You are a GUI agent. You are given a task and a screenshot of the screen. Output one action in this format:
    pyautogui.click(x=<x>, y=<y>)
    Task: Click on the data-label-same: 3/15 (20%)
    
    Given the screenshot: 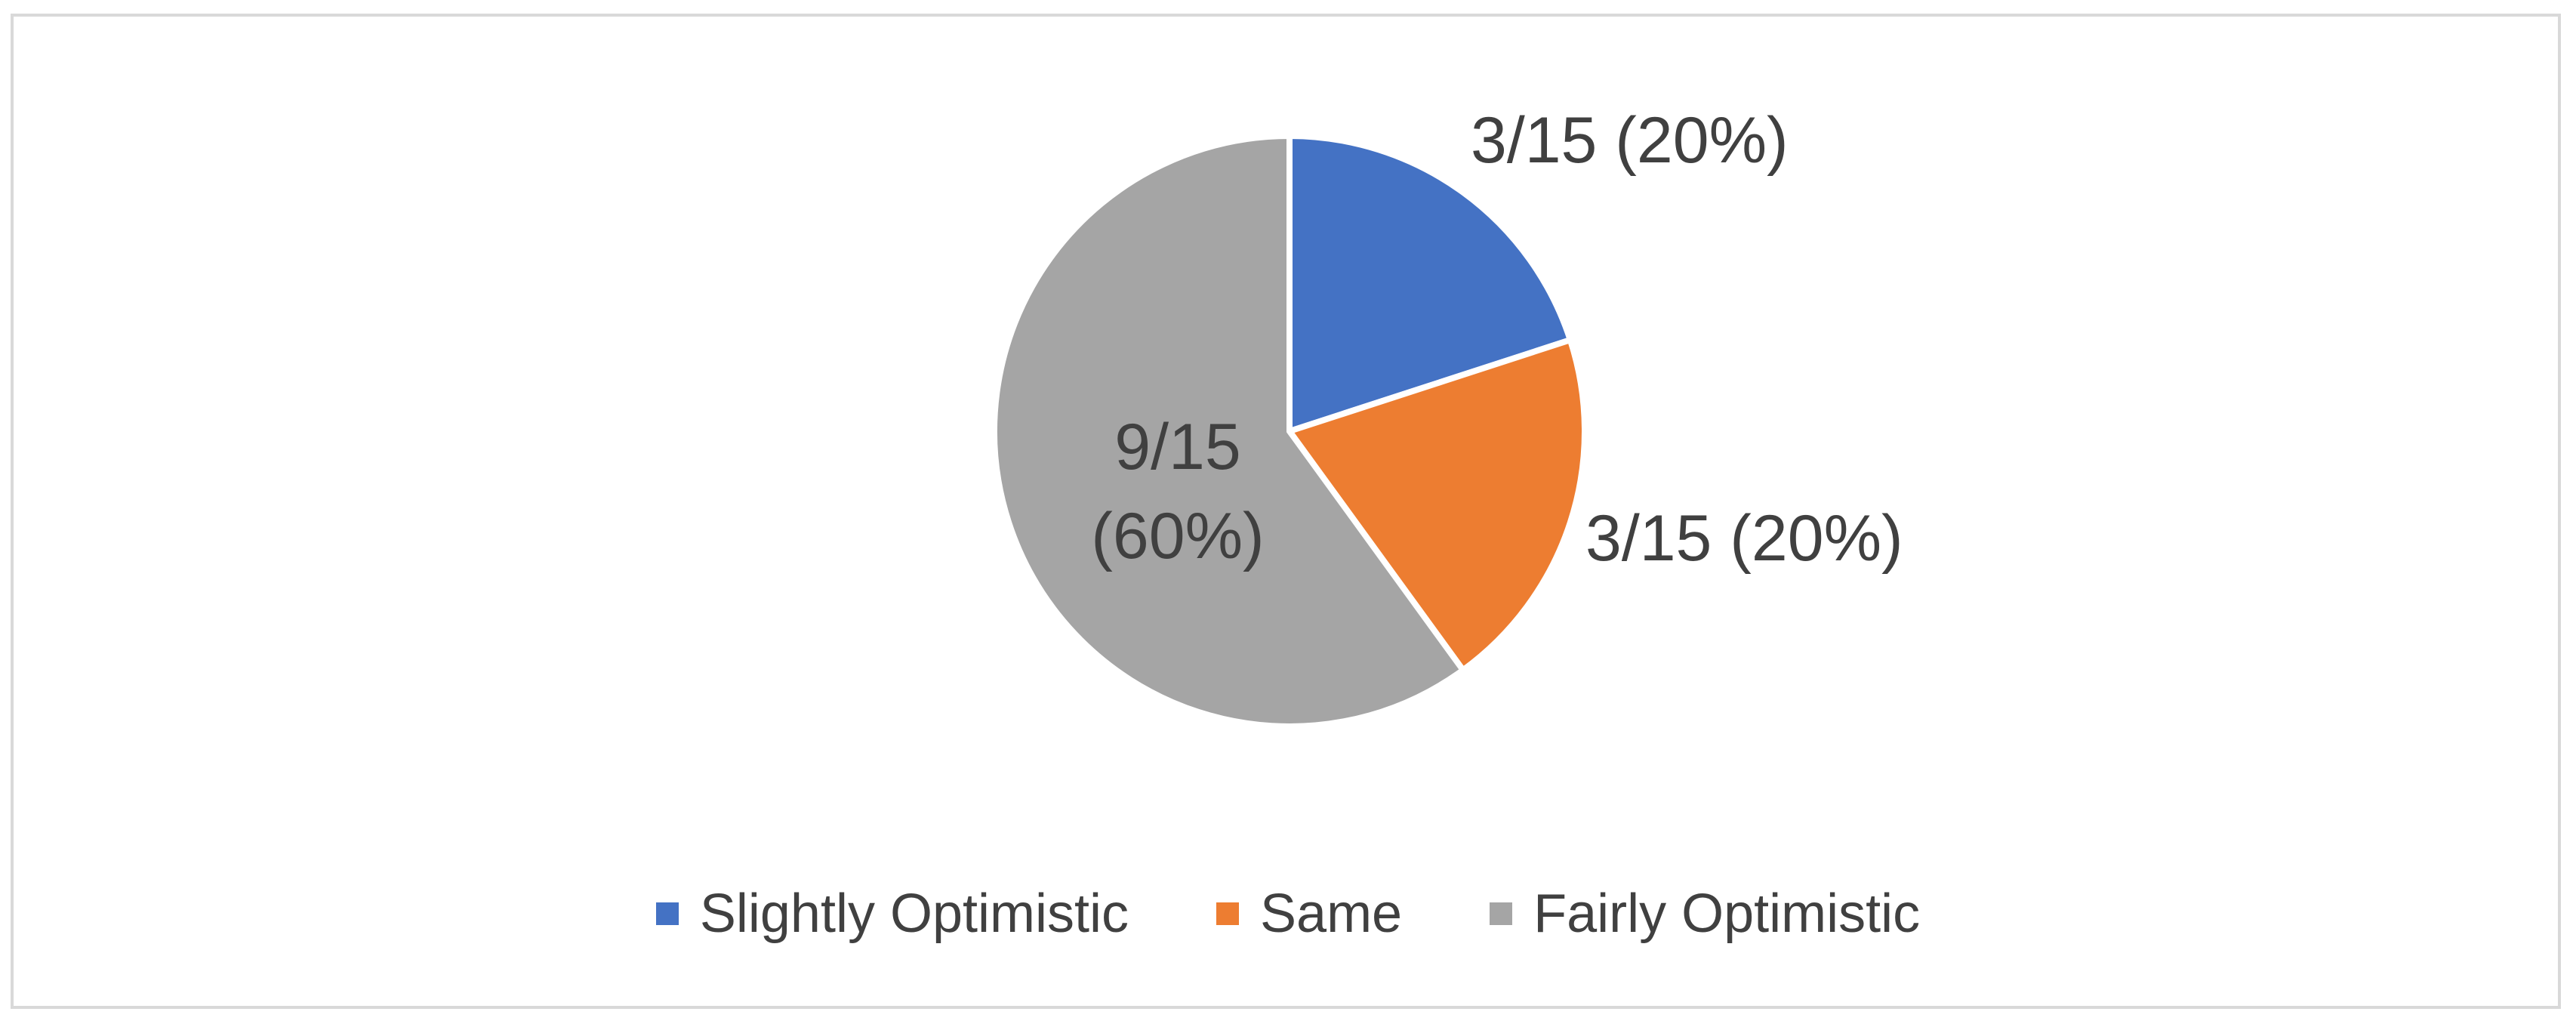 What is the action you would take?
    pyautogui.click(x=1744, y=538)
    